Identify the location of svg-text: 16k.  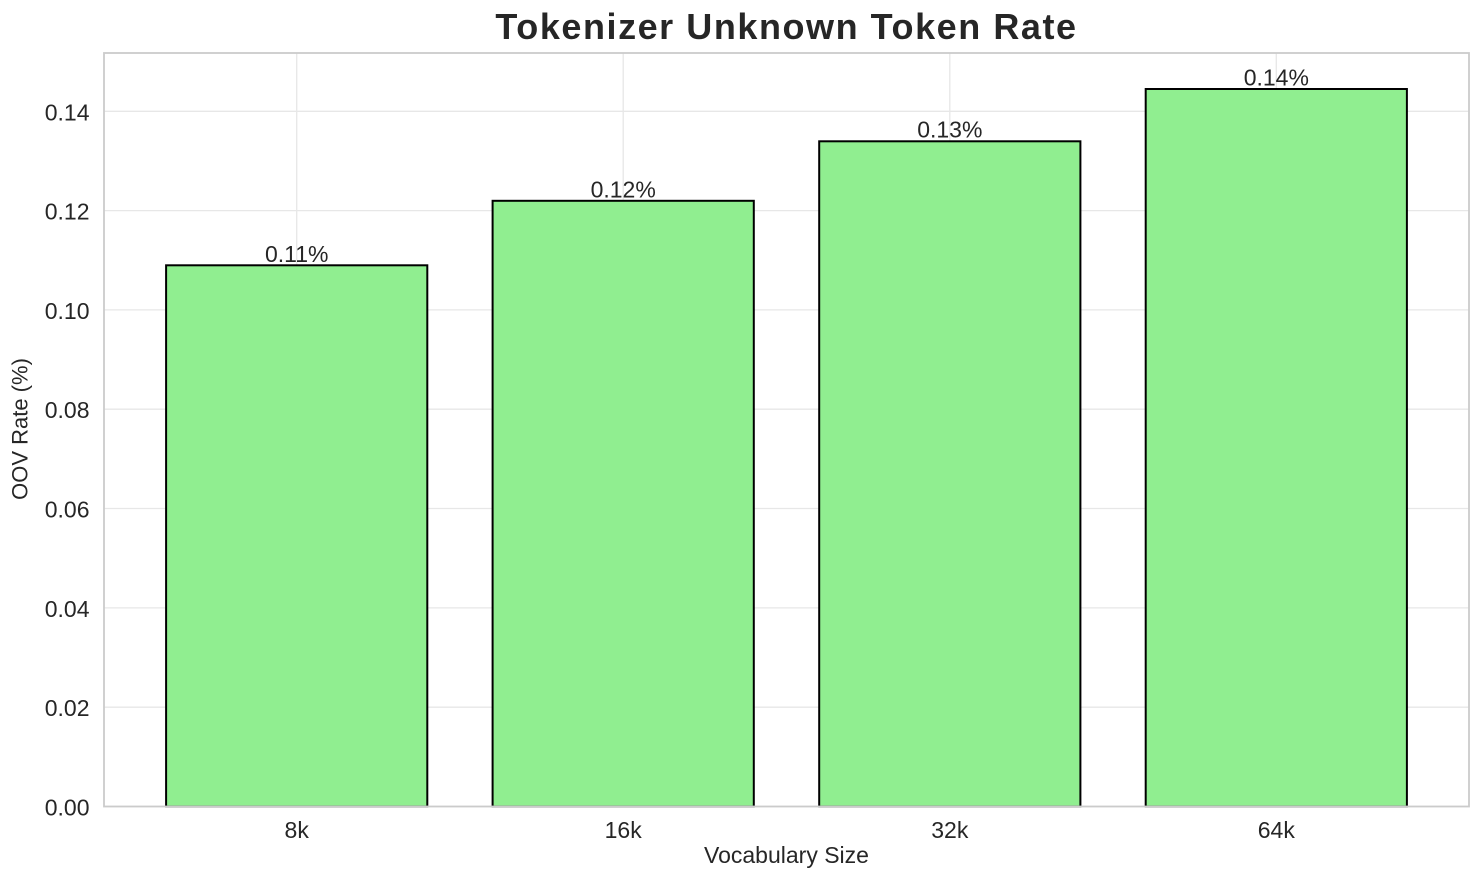
(624, 830).